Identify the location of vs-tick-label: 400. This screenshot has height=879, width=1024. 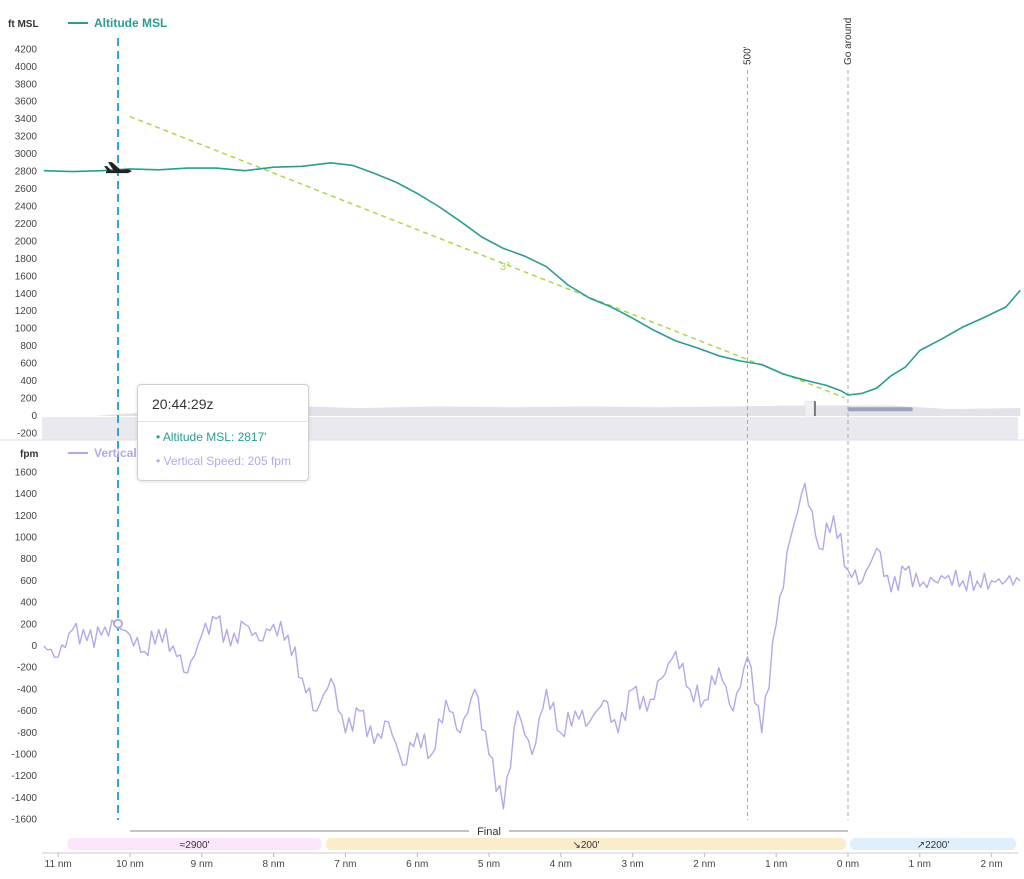
(28, 603).